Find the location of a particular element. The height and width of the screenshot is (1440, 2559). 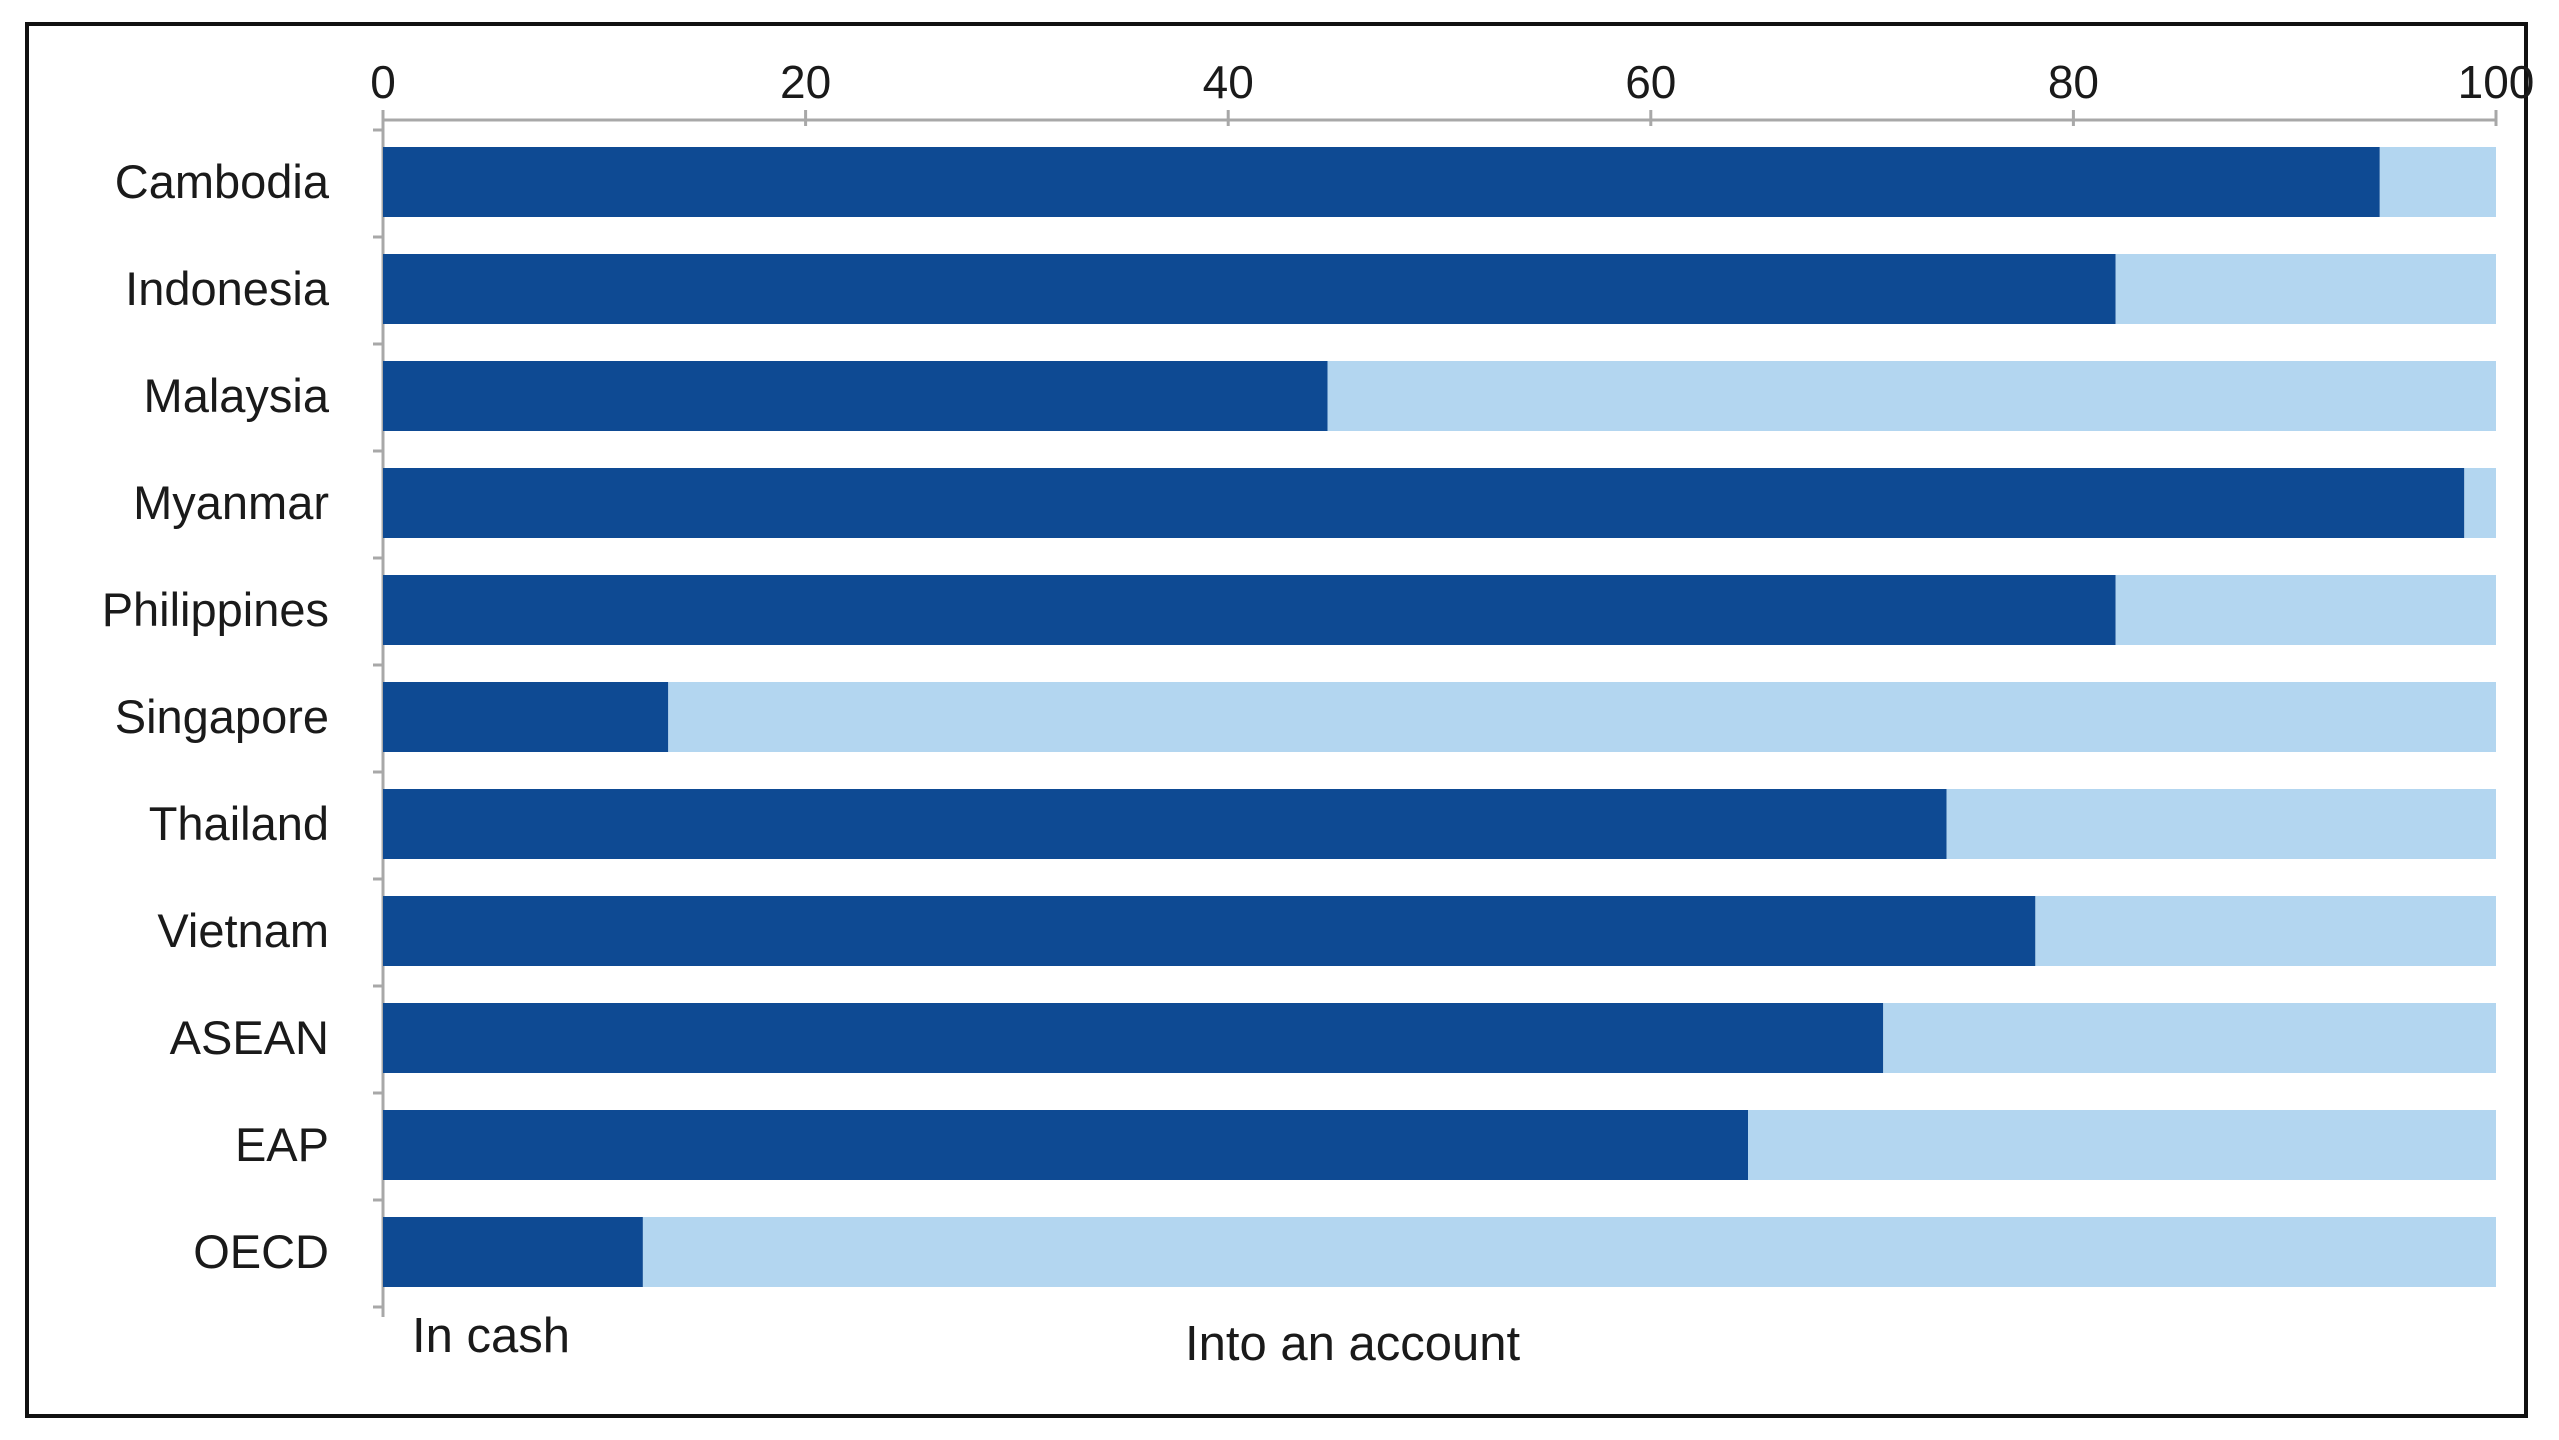

bar-in-cash-philippines is located at coordinates (1249, 610).